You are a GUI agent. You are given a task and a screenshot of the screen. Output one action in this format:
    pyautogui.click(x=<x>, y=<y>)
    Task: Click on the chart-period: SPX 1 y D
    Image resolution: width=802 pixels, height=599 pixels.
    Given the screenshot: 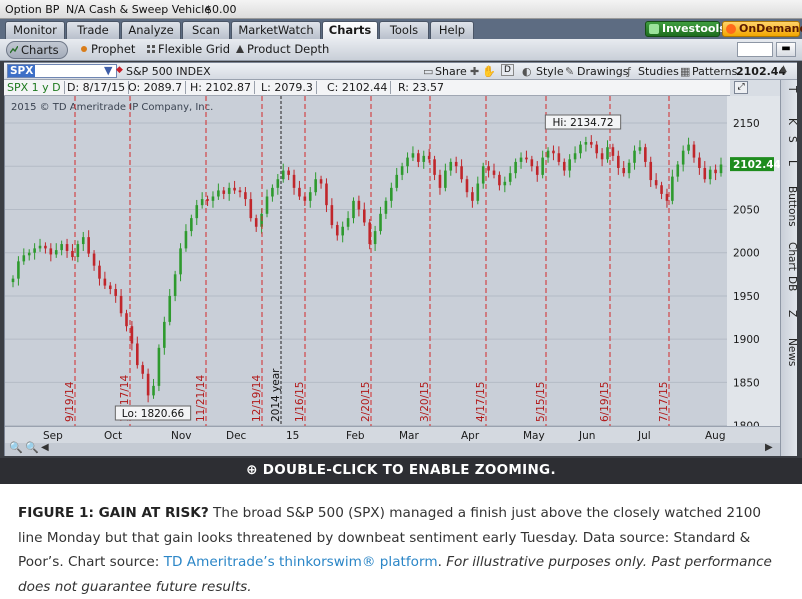 What is the action you would take?
    pyautogui.click(x=36, y=87)
    